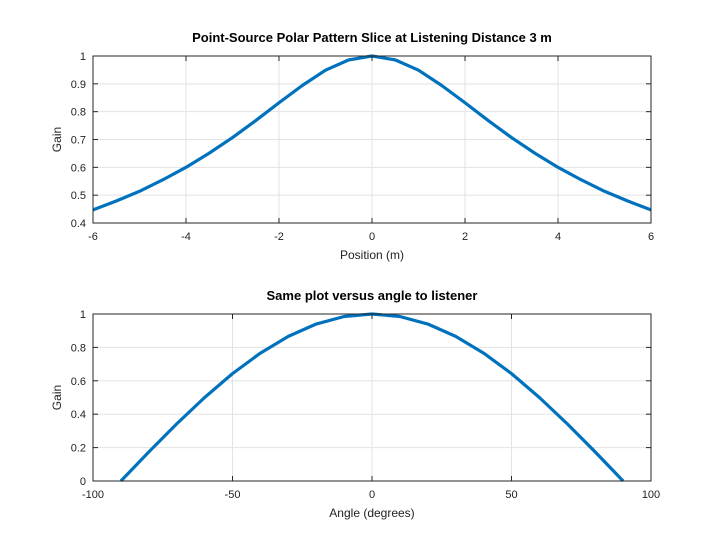 This screenshot has width=720, height=540. I want to click on top-y-tick-label: 0.8, so click(78, 113).